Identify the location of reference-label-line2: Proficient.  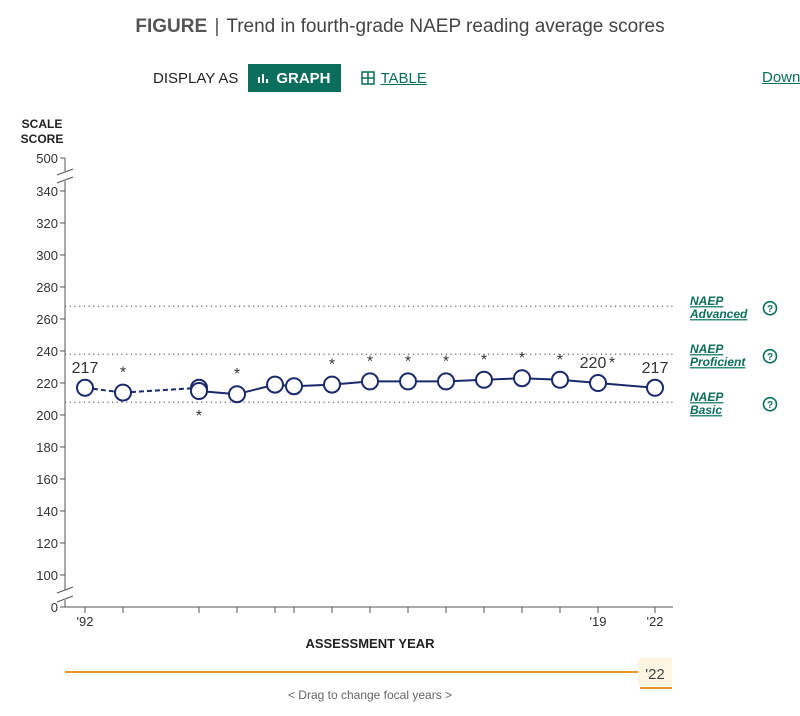
(718, 362).